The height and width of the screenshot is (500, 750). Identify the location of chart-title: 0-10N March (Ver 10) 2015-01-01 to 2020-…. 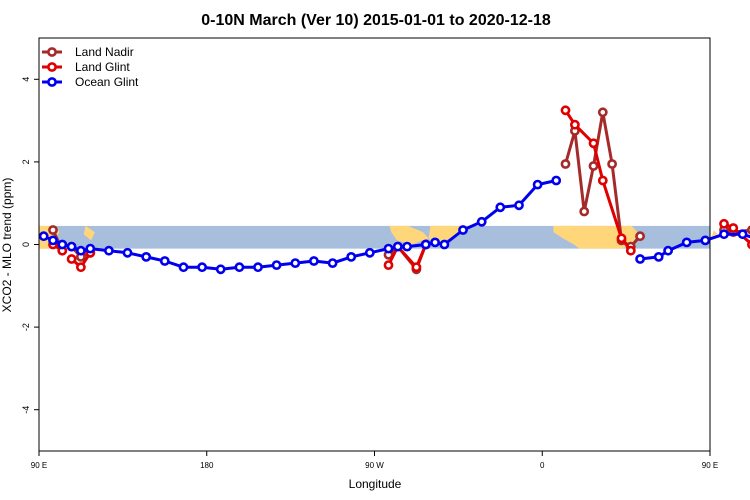
(376, 20).